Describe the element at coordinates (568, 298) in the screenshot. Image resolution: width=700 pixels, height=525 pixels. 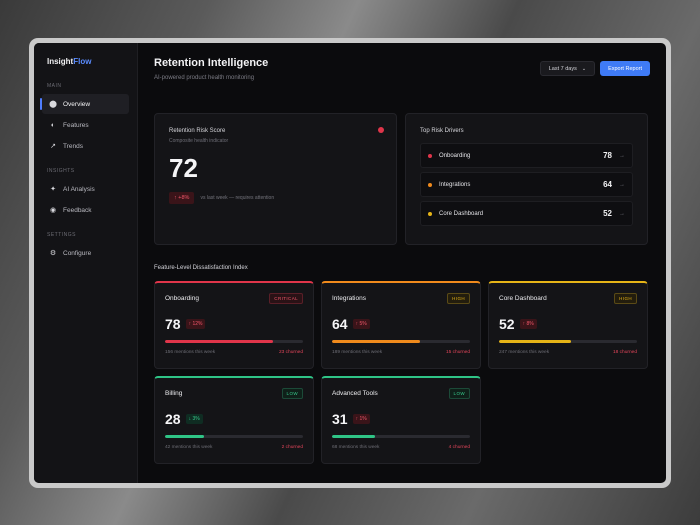
I see `feature-card-header: Core Dashboard HIGH` at that location.